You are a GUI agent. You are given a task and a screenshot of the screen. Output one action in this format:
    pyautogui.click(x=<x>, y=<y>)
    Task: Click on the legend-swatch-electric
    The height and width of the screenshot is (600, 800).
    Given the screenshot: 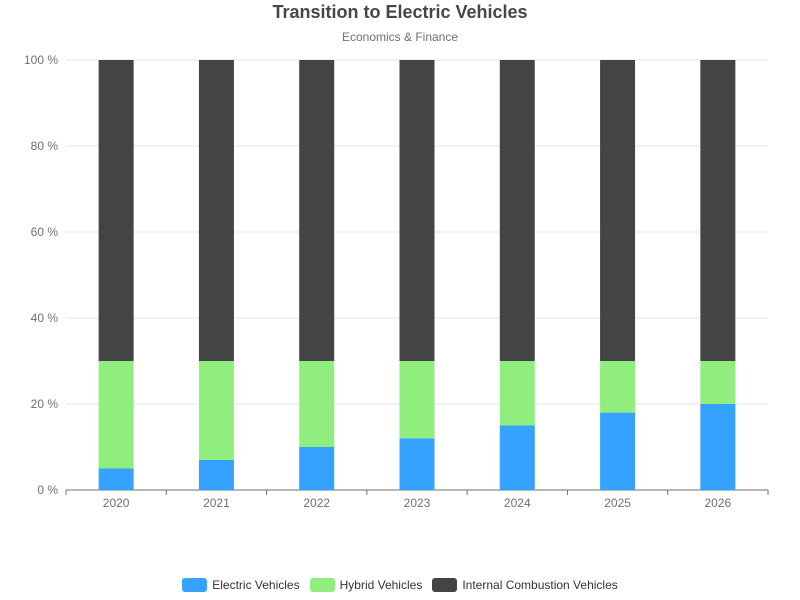 What is the action you would take?
    pyautogui.click(x=195, y=585)
    